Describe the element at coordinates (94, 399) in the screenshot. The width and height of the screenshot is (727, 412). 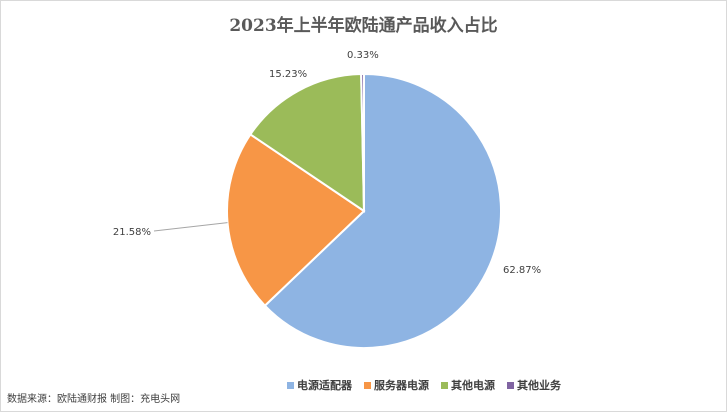
I see `source-note: 数据来源：欧陆通财报 制图：充电头网` at that location.